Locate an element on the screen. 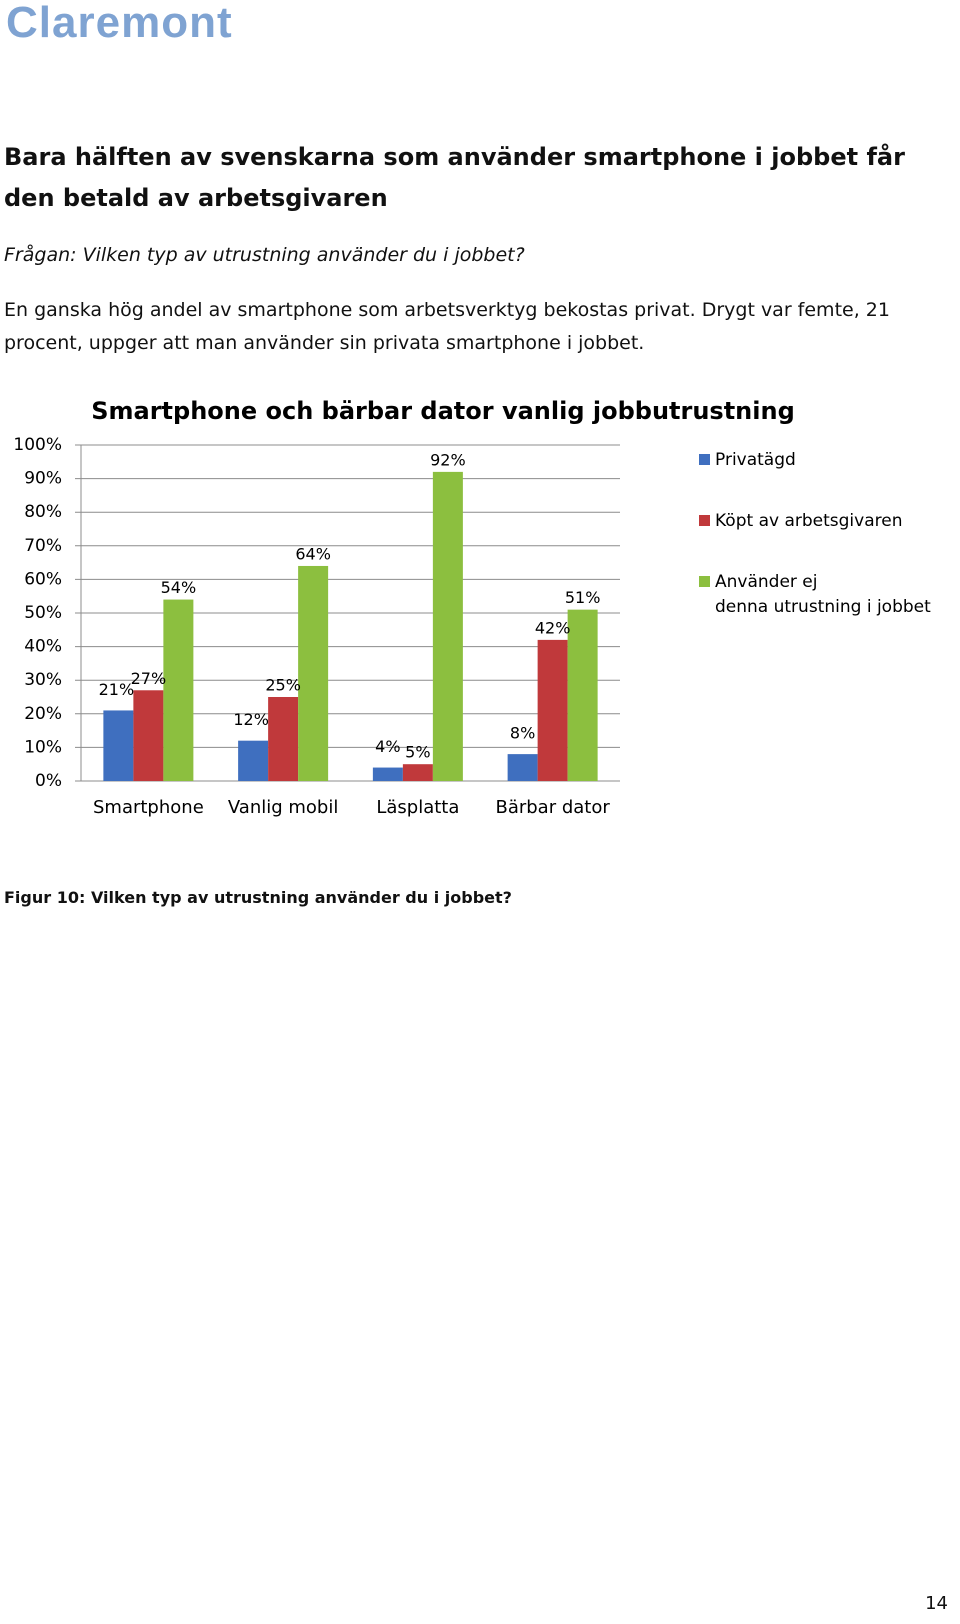 The width and height of the screenshot is (960, 1624). chart-bars is located at coordinates (350, 626).